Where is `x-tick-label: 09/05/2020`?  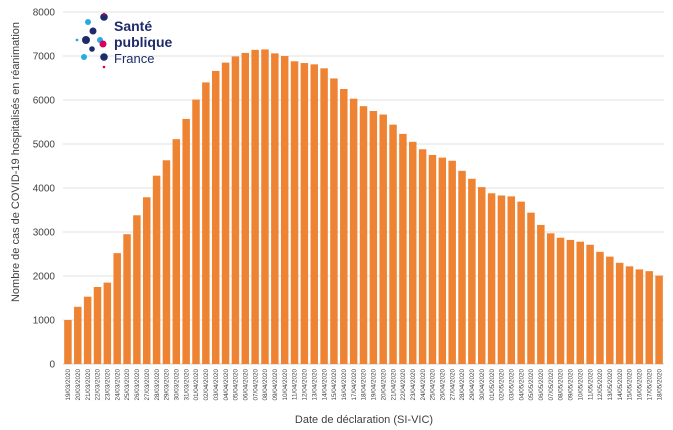 x-tick-label: 09/05/2020 is located at coordinates (571, 385).